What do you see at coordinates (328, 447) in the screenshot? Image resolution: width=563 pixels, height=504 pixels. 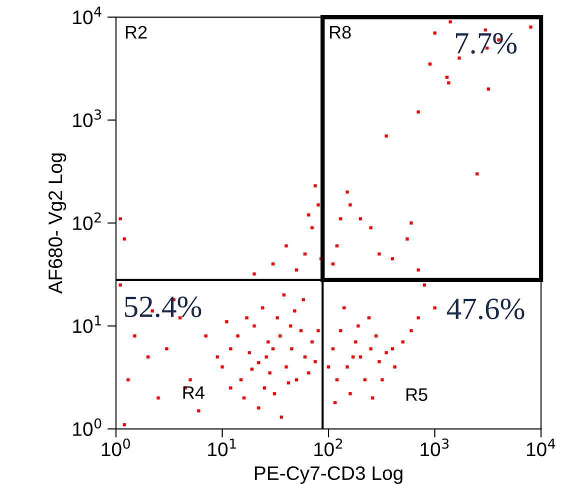 I see `x-tick-label: 10$^{2}$` at bounding box center [328, 447].